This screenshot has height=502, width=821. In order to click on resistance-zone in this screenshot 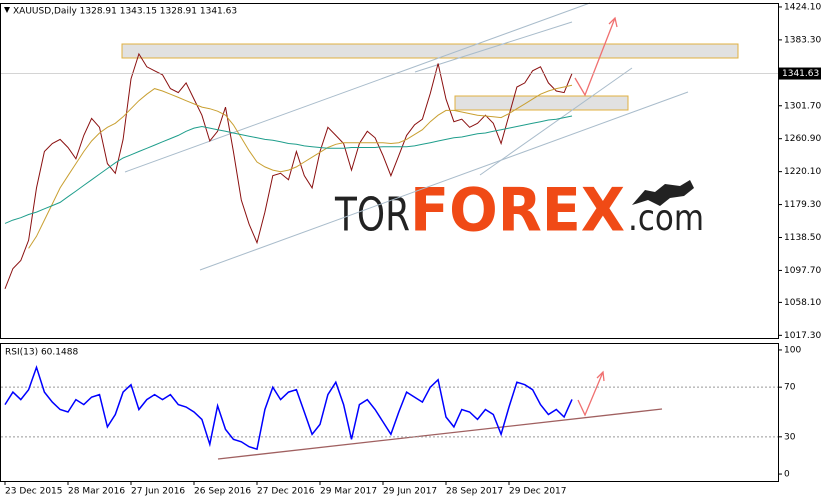, I will do `click(430, 51)`.